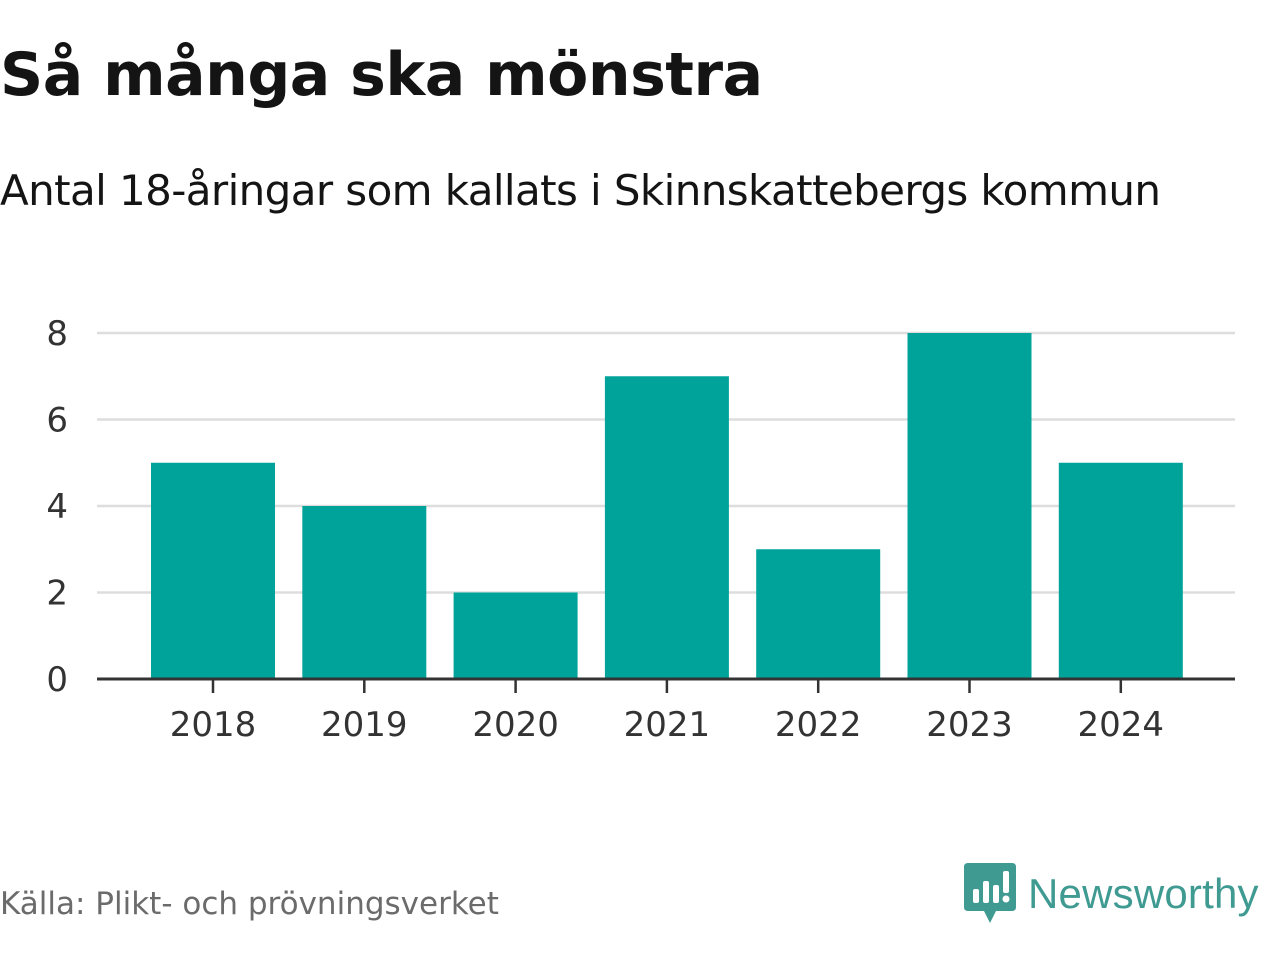 This screenshot has width=1280, height=960. I want to click on brand-logo: Newsworthy, so click(1111, 894).